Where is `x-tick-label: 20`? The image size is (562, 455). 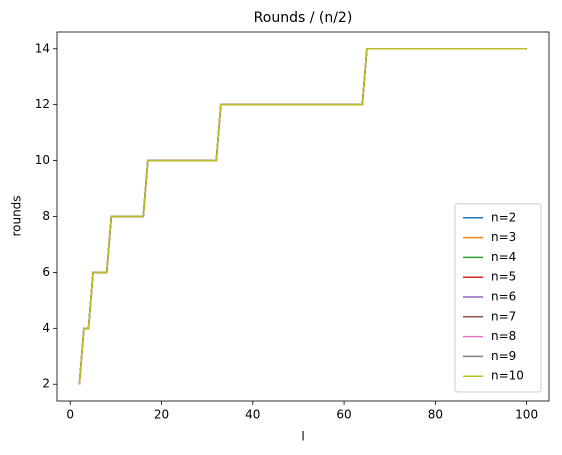 x-tick-label: 20 is located at coordinates (161, 415).